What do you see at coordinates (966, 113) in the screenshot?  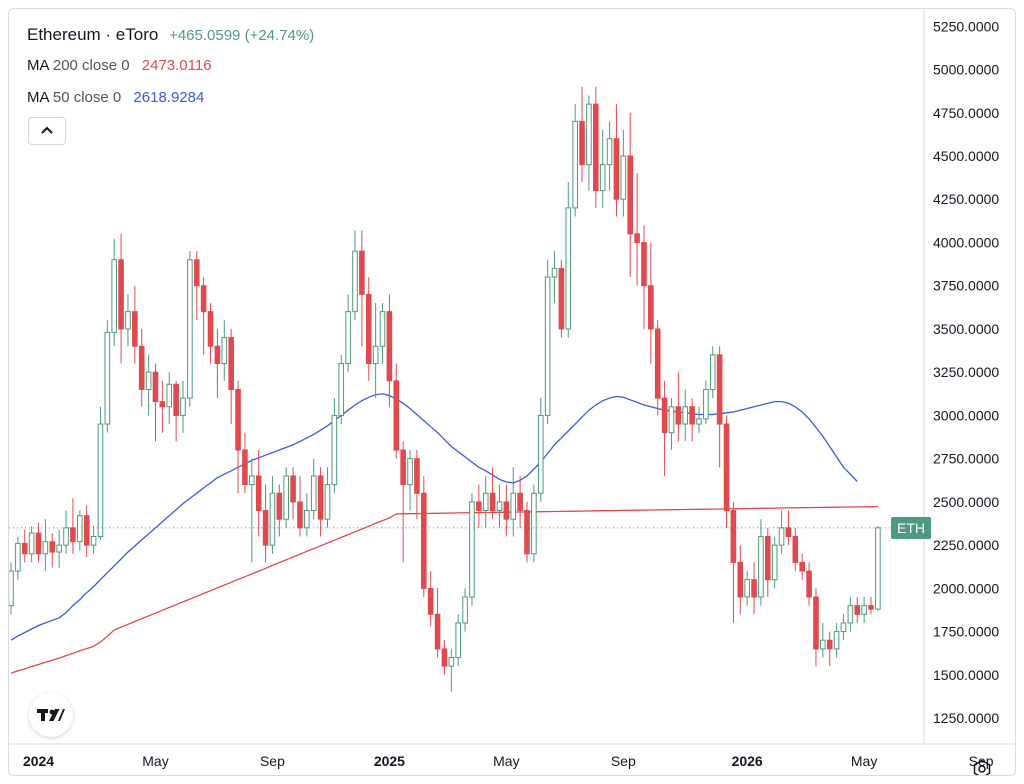 I see `y-tick-label: 4750.0000` at bounding box center [966, 113].